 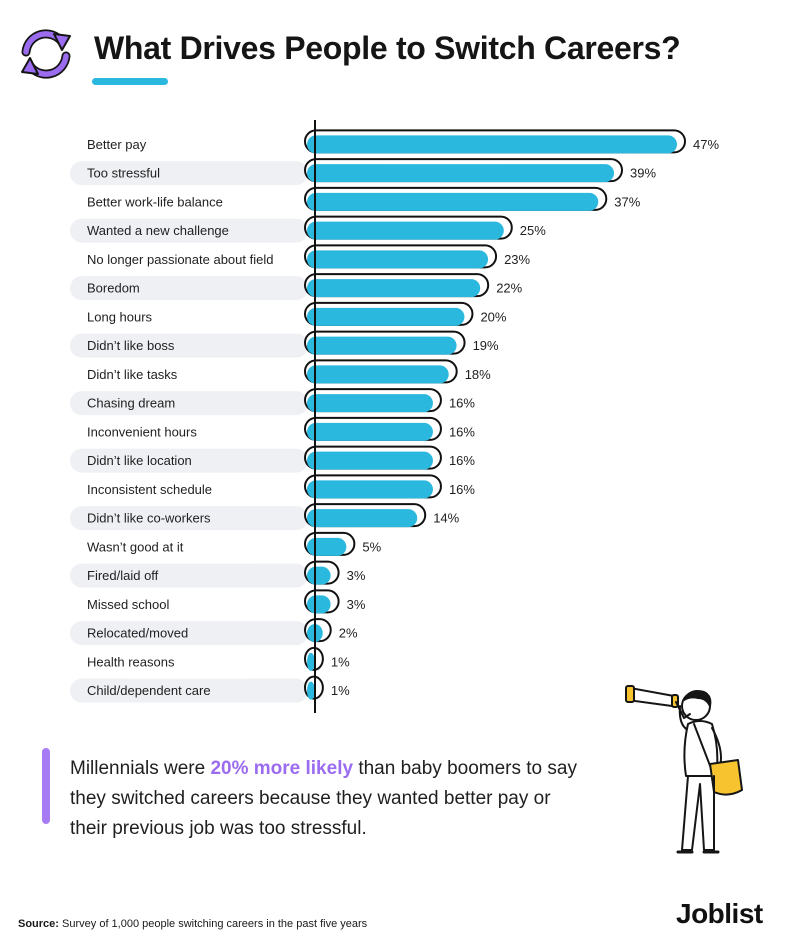 I want to click on category-label: Too stressful, so click(x=123, y=173).